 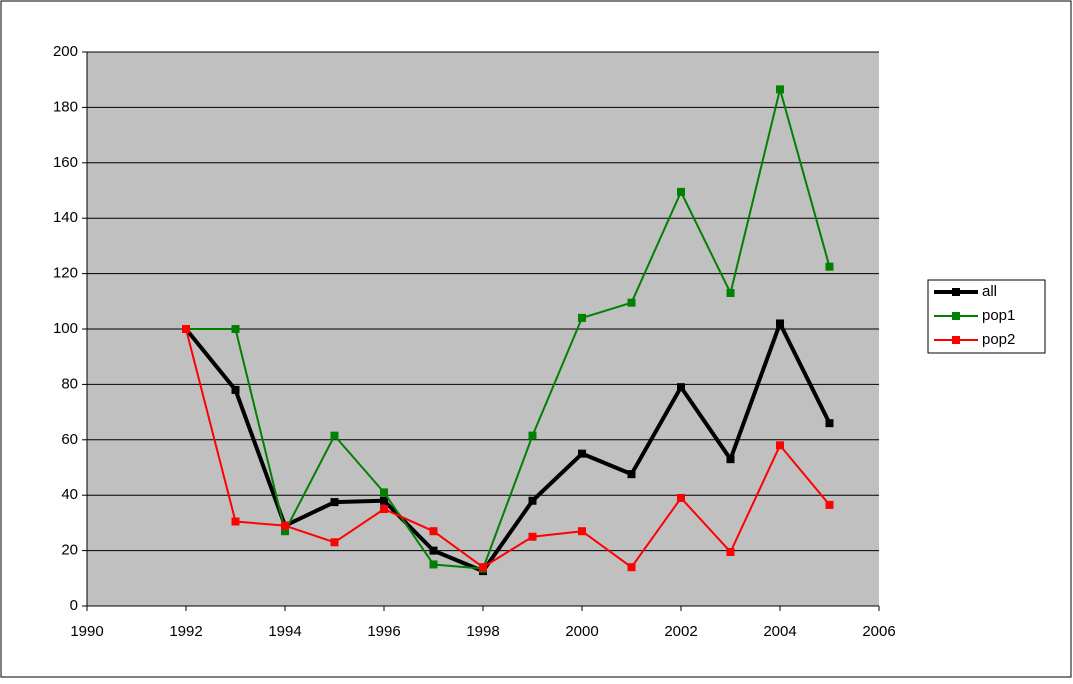 What do you see at coordinates (69, 439) in the screenshot?
I see `y-tick-label: 60` at bounding box center [69, 439].